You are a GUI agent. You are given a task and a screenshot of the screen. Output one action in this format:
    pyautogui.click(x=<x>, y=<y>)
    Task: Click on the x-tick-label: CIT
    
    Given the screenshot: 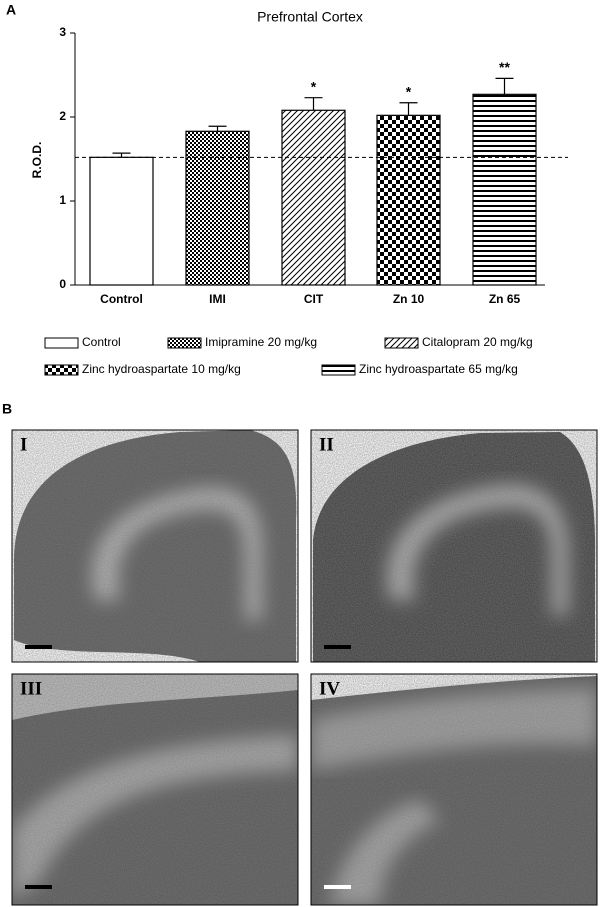 What is the action you would take?
    pyautogui.click(x=314, y=299)
    